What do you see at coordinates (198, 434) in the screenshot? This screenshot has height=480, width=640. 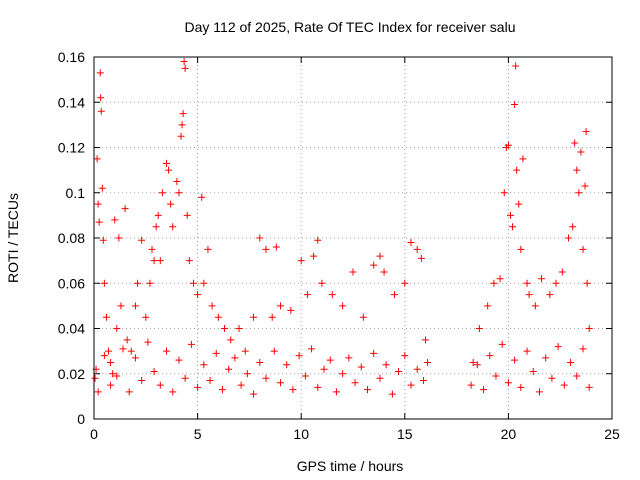 I see `x-tick-label: 5` at bounding box center [198, 434].